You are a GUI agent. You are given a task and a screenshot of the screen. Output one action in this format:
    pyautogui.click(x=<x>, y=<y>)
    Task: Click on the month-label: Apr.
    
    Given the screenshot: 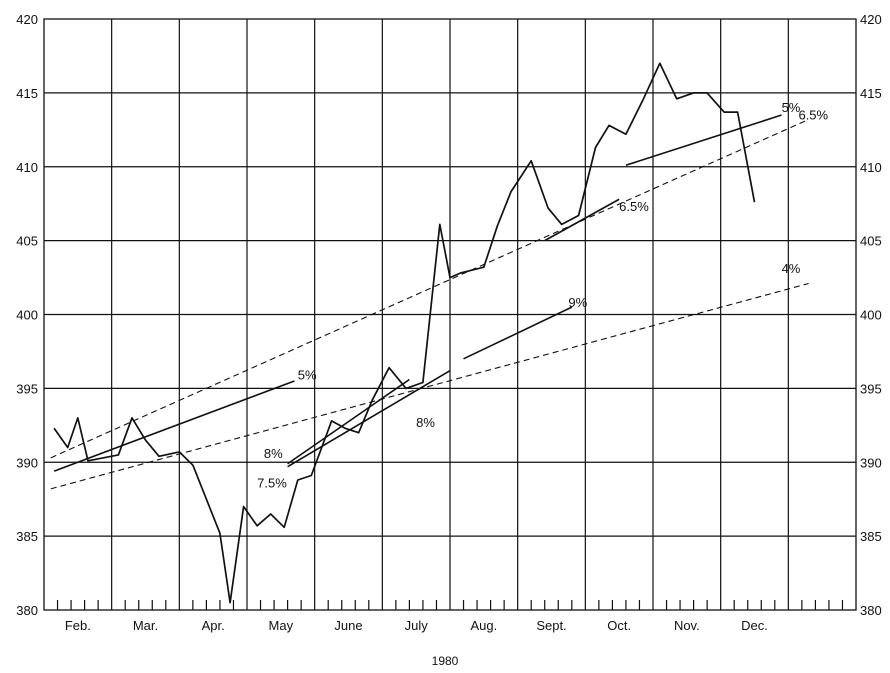 What is the action you would take?
    pyautogui.click(x=213, y=625)
    